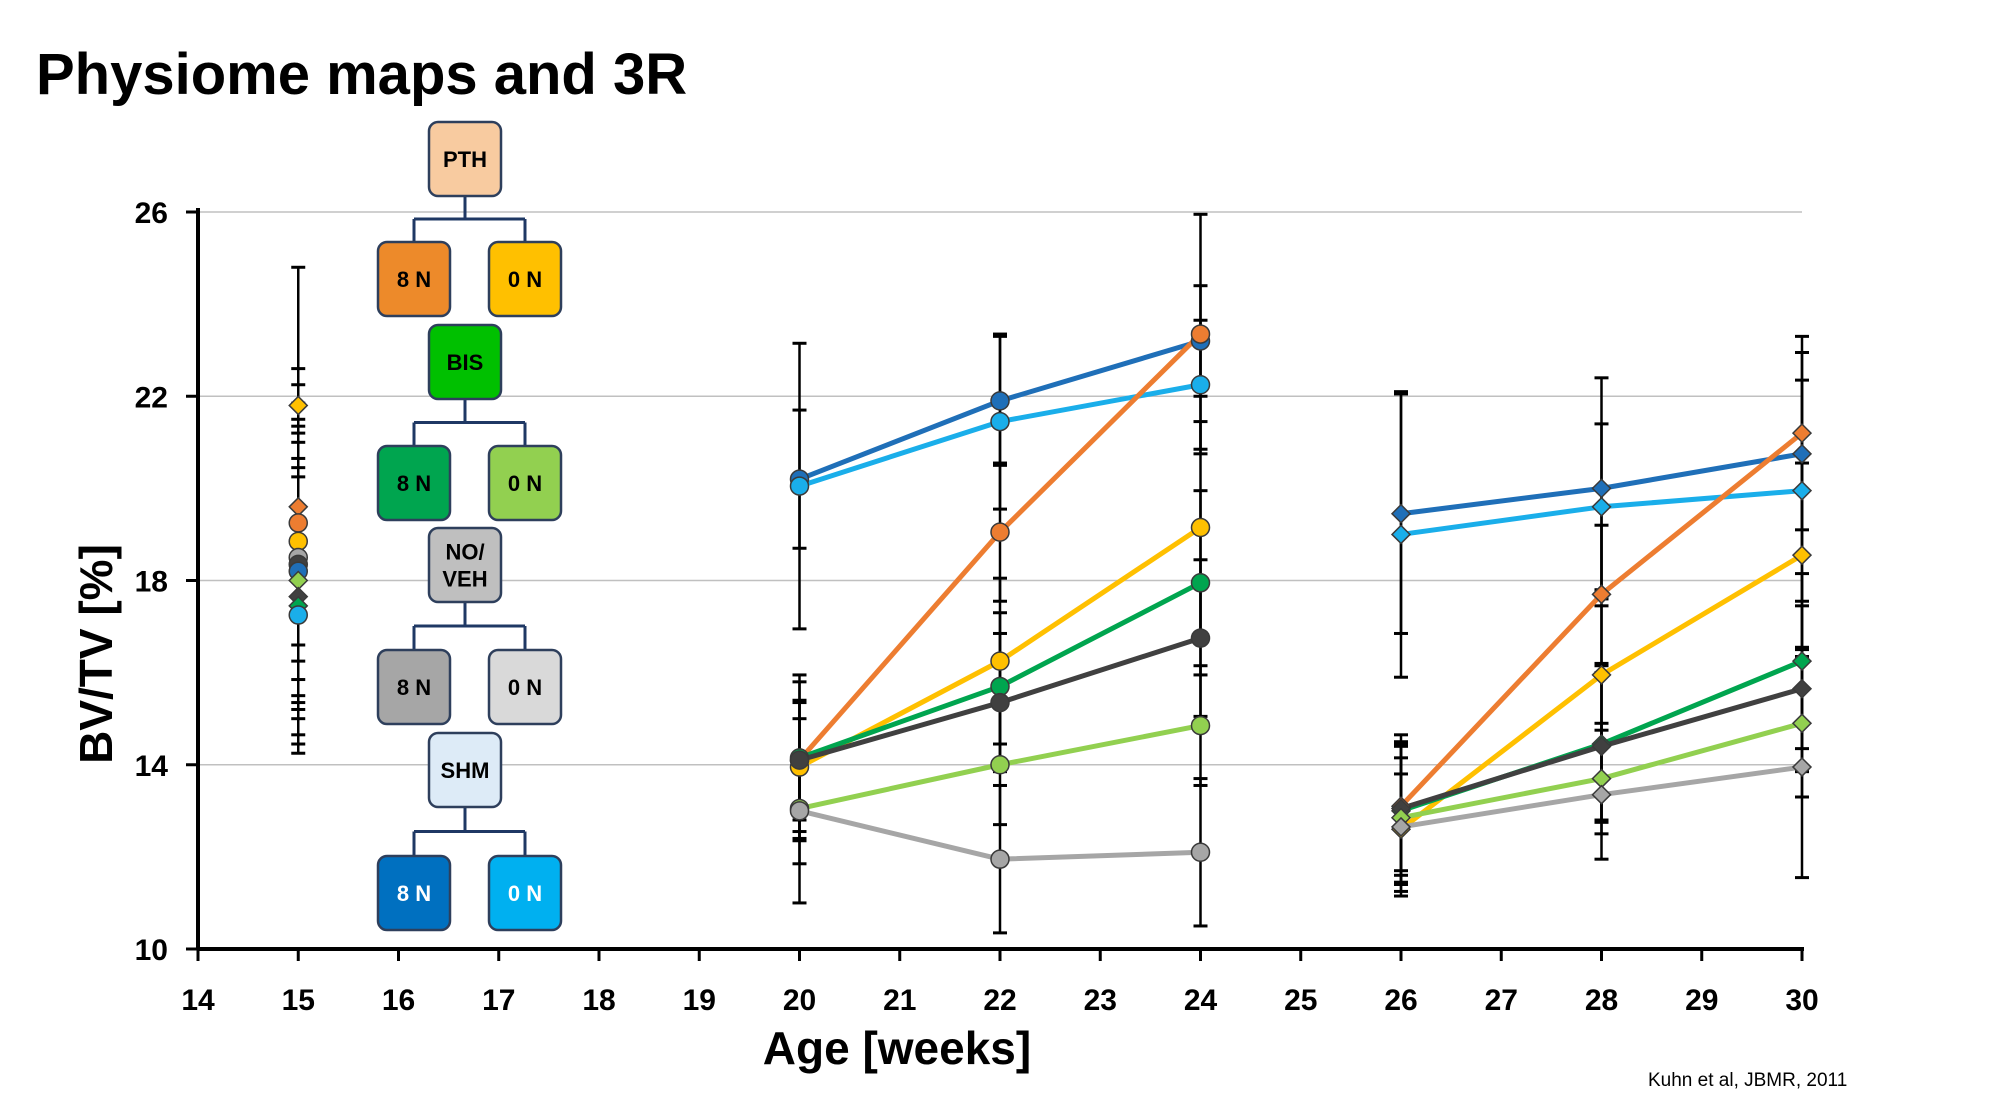 The height and width of the screenshot is (1109, 1993). I want to click on tree-node-bis-8n-box, so click(414, 483).